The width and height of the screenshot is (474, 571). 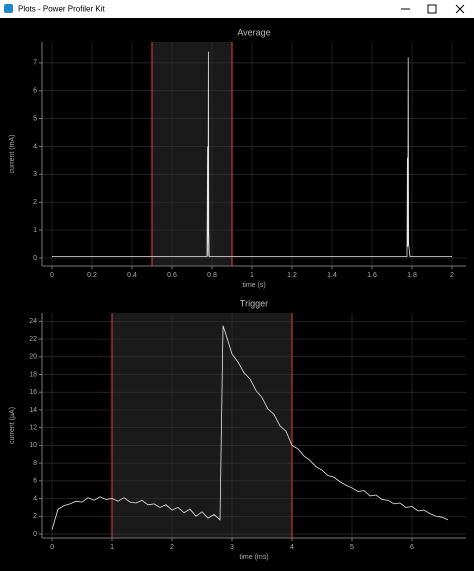 I want to click on chart-title: Trigger, so click(x=254, y=303).